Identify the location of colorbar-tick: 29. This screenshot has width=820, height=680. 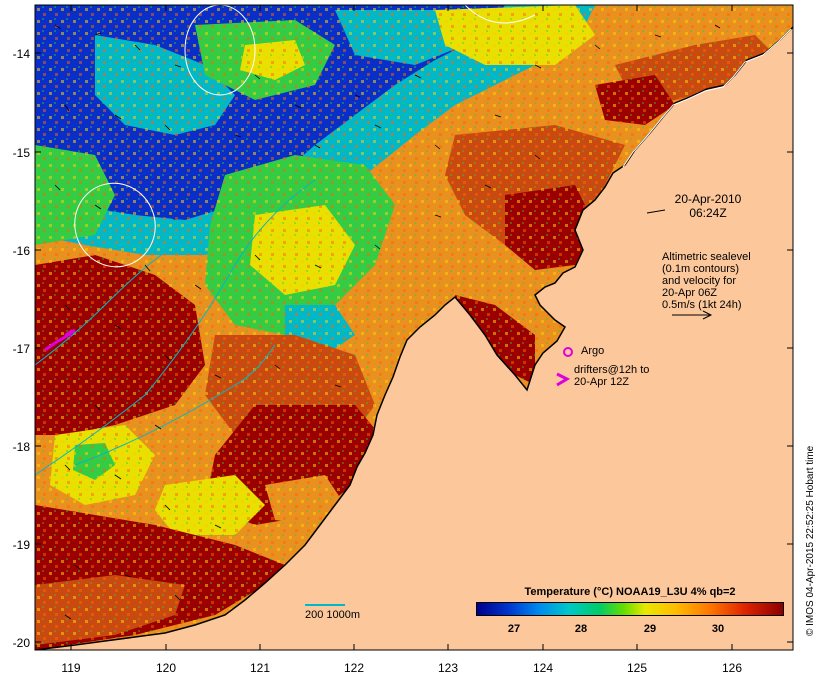
(650, 629).